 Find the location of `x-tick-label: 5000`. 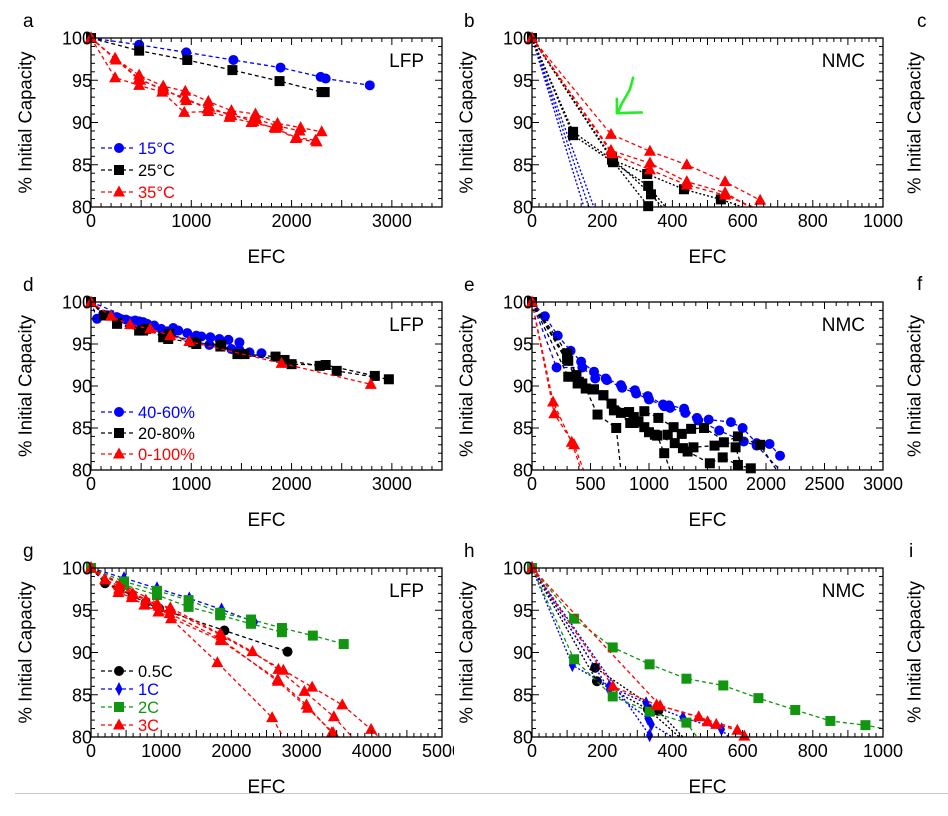

x-tick-label: 5000 is located at coordinates (442, 751).